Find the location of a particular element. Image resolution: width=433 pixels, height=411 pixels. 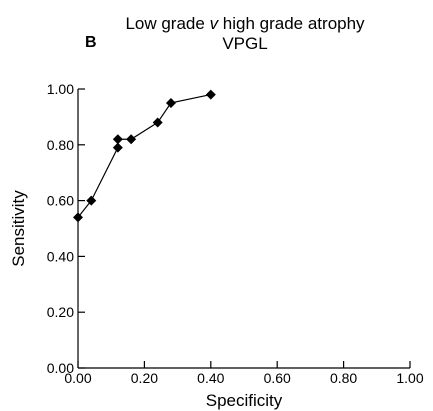

y-tick-label: 1.00 is located at coordinates (60, 89).